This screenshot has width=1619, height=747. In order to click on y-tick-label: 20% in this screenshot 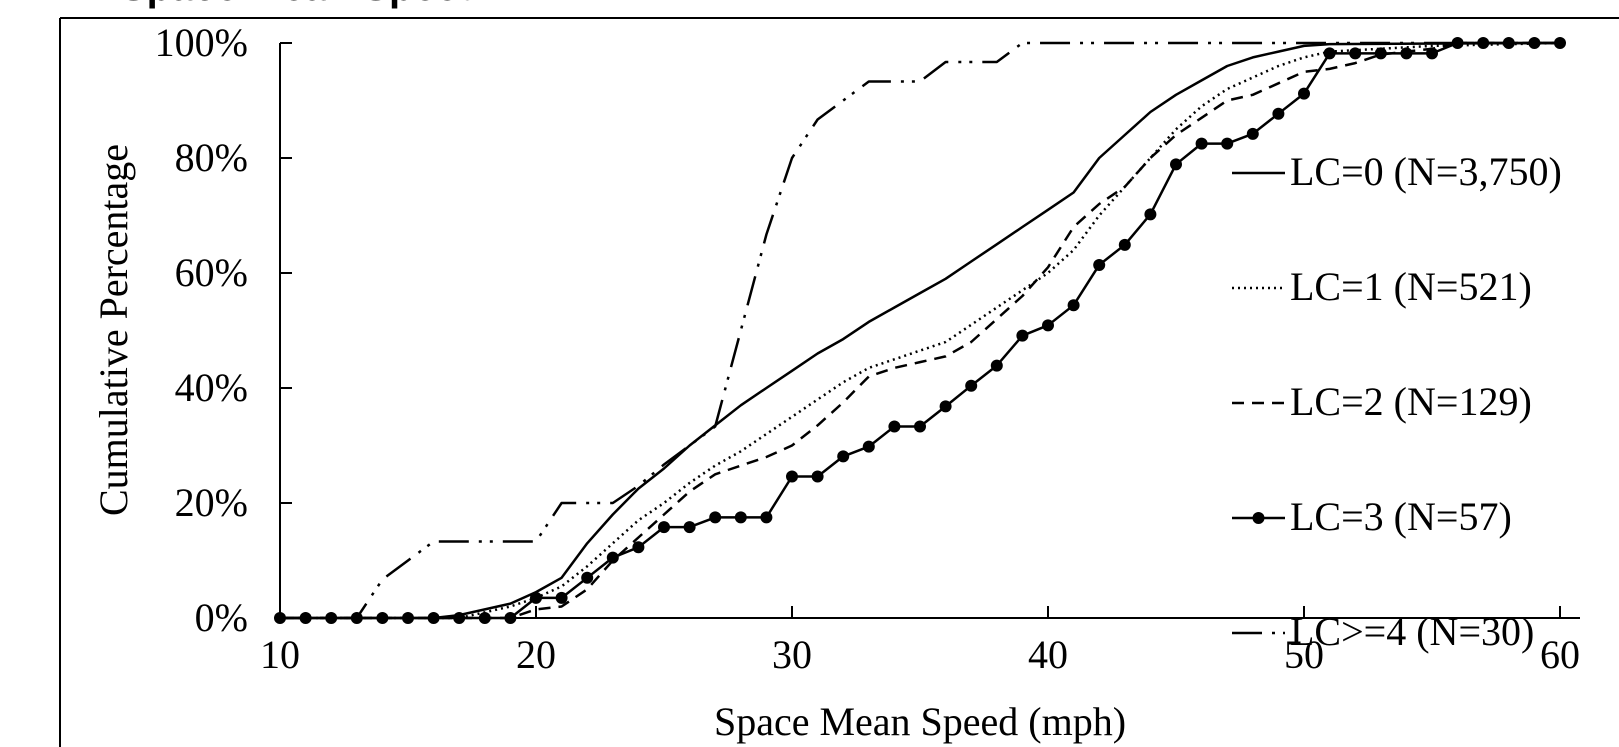, I will do `click(211, 502)`.